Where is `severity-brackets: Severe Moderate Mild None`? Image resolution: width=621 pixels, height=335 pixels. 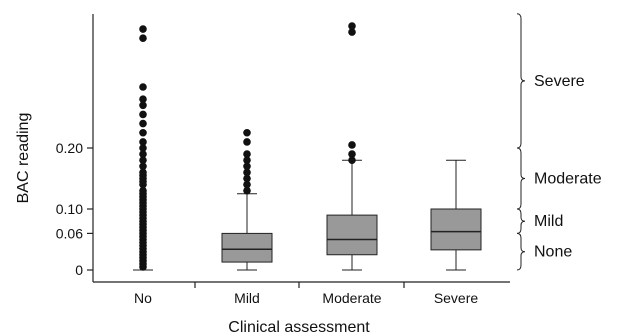 severity-brackets: Severe Moderate Mild None is located at coordinates (559, 142).